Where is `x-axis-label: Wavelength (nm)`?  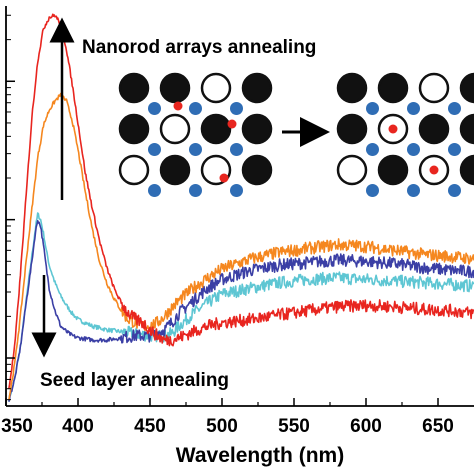 x-axis-label: Wavelength (nm) is located at coordinates (260, 455).